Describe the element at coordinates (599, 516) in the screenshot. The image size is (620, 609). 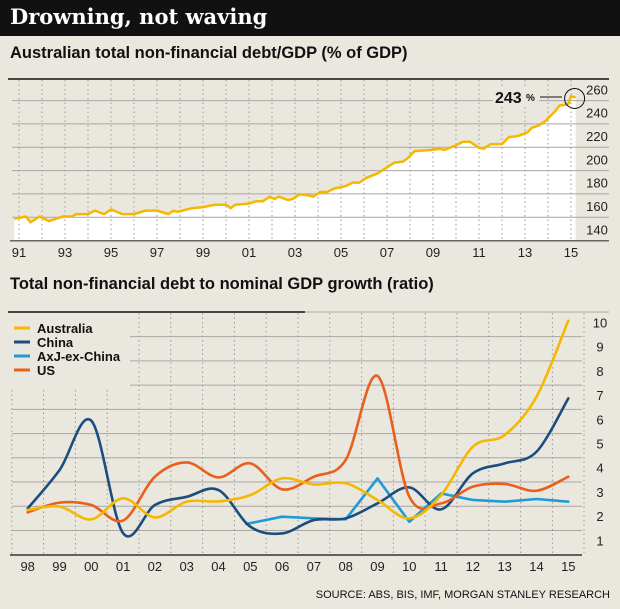
I see `chart2-y-tick-label: 2` at that location.